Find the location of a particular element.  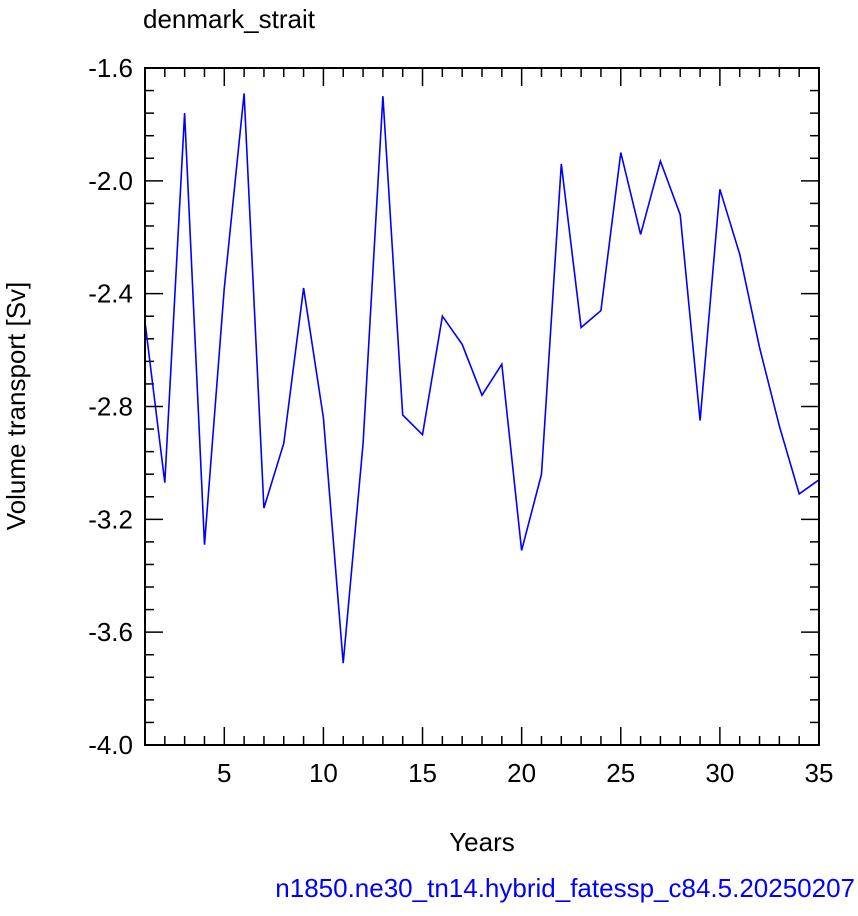

x-tick-label: 30 is located at coordinates (719, 773).